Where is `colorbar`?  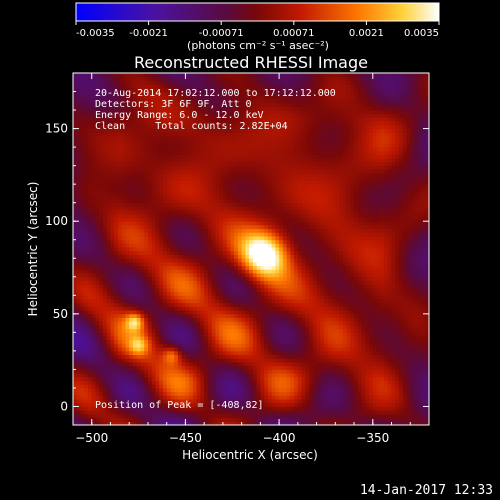 colorbar is located at coordinates (257, 12).